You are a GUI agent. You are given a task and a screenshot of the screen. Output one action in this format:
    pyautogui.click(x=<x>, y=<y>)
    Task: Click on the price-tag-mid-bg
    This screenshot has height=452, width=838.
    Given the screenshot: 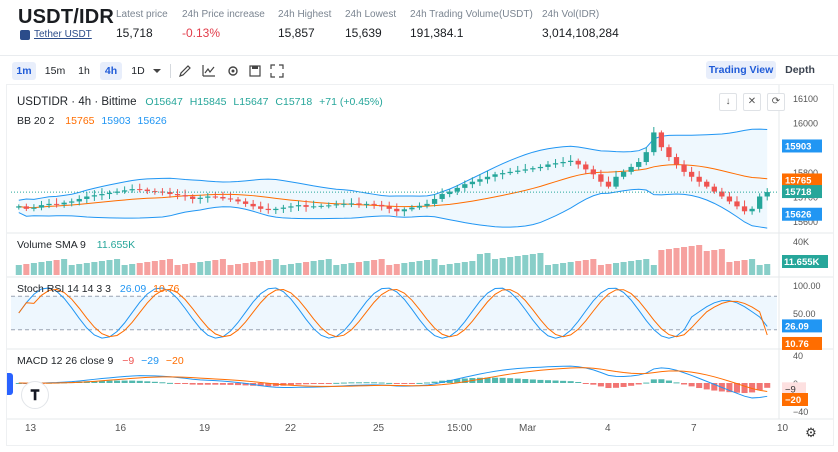 What is the action you would take?
    pyautogui.click(x=802, y=180)
    